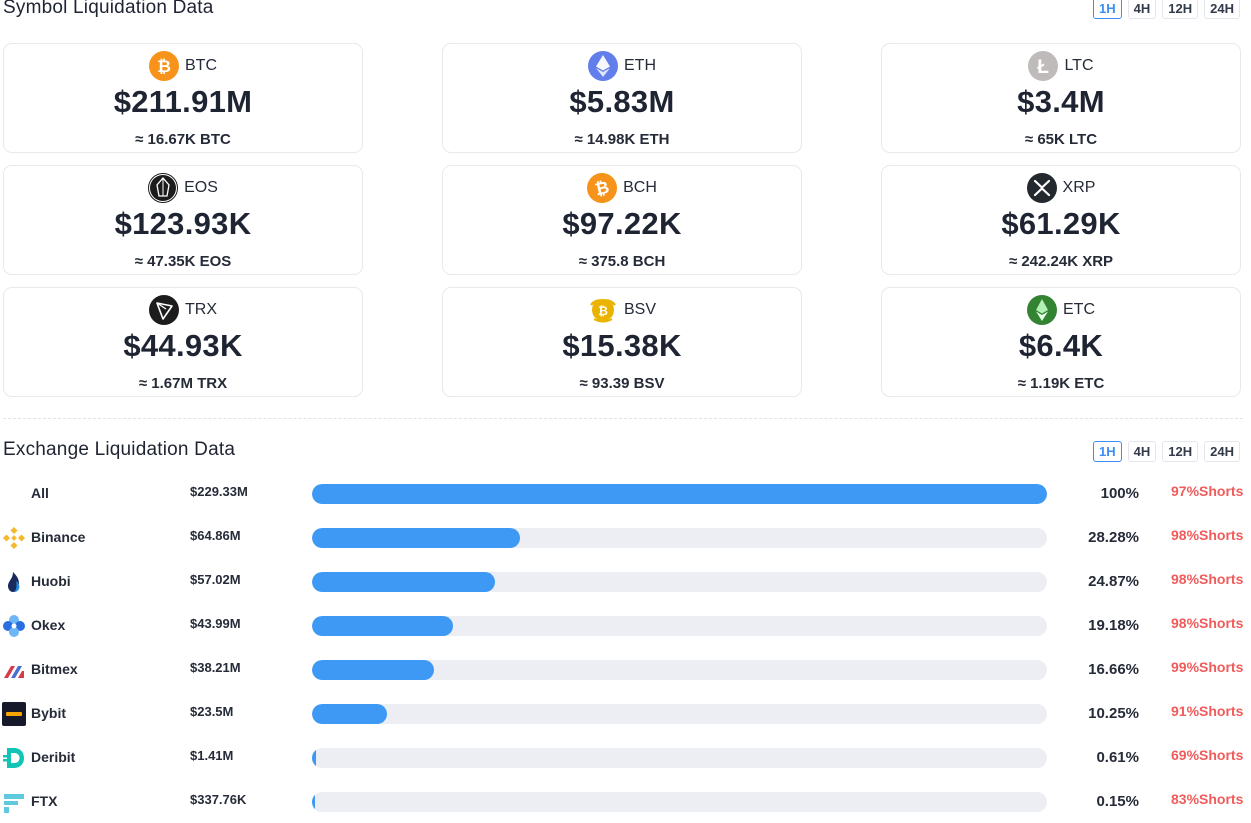  I want to click on eos-icon, so click(163, 188).